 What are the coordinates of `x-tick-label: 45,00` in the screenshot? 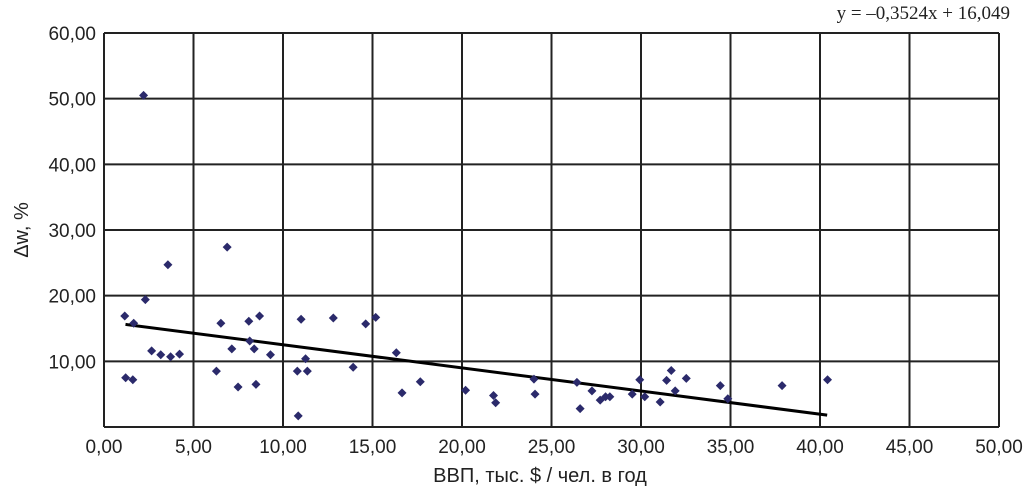 It's located at (910, 447).